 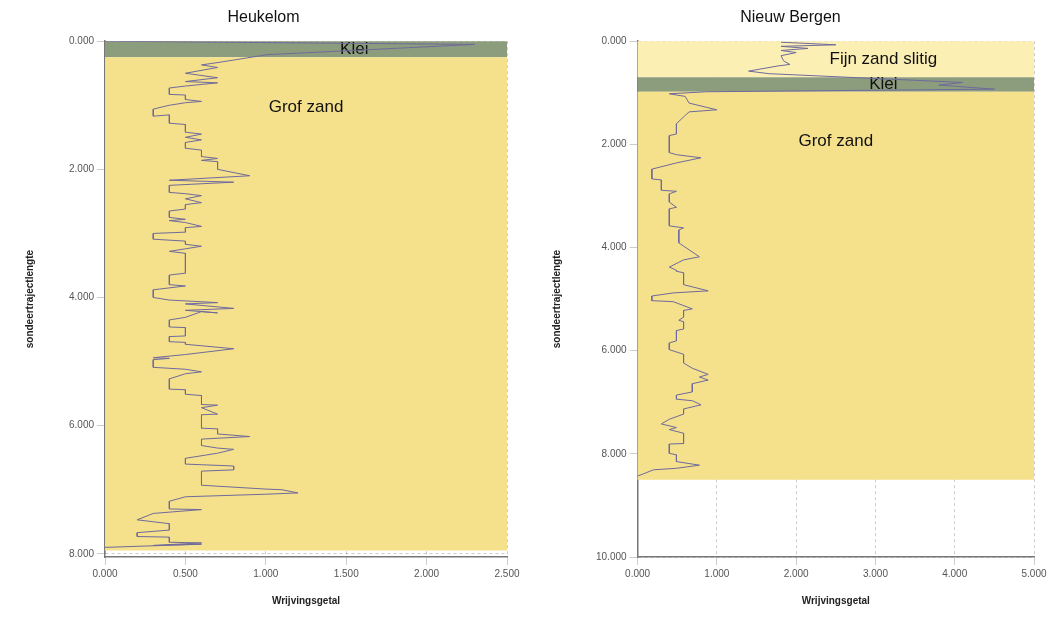 I want to click on band-label: Fijn zand slitig, so click(x=883, y=58).